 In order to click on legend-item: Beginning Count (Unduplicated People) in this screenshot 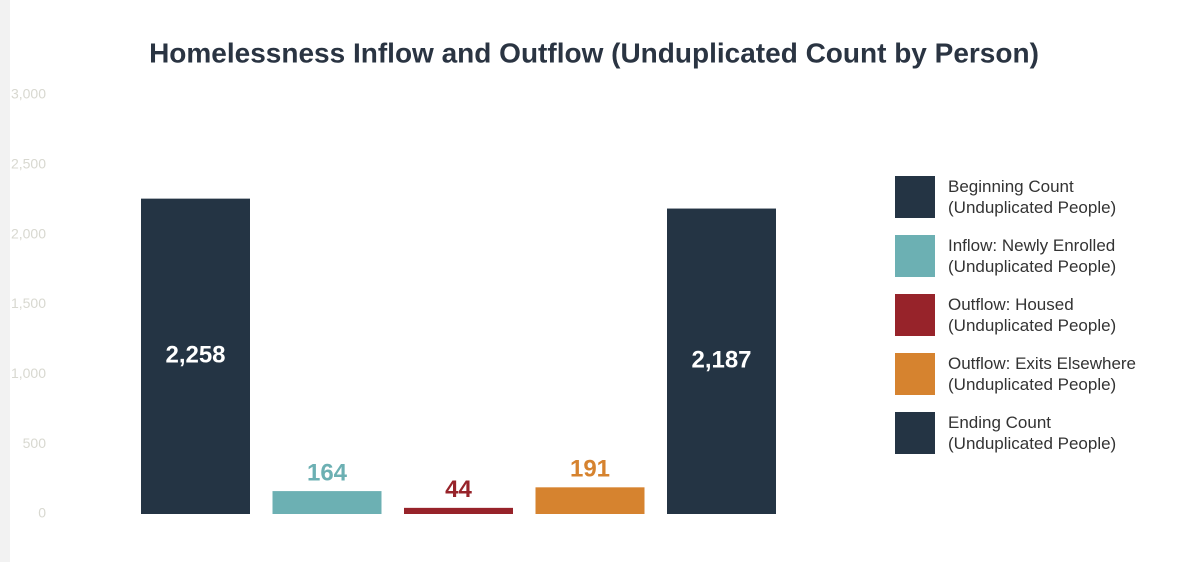, I will do `click(1015, 196)`.